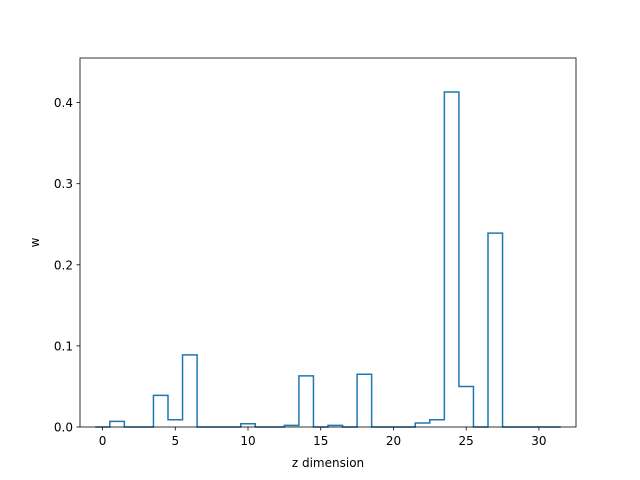 The image size is (640, 480). I want to click on x-axis-ticks: 0 5 10 15 20 25 30, so click(323, 437).